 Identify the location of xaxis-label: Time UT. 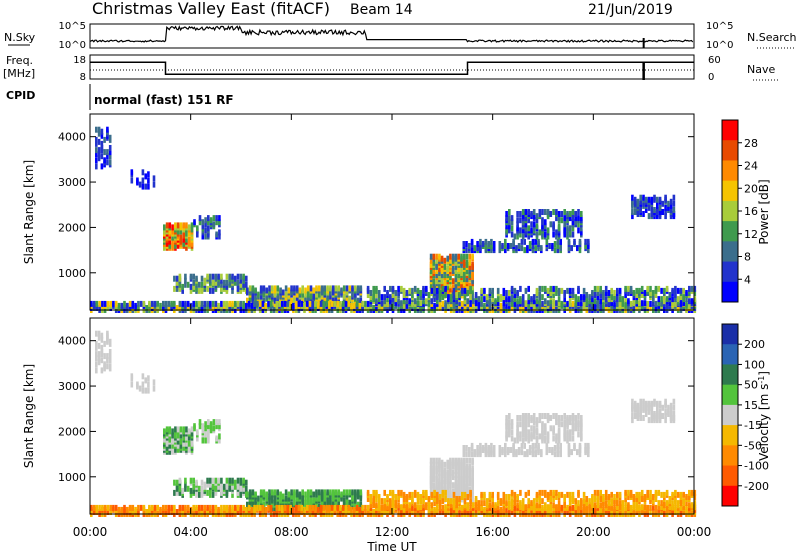
(391, 547).